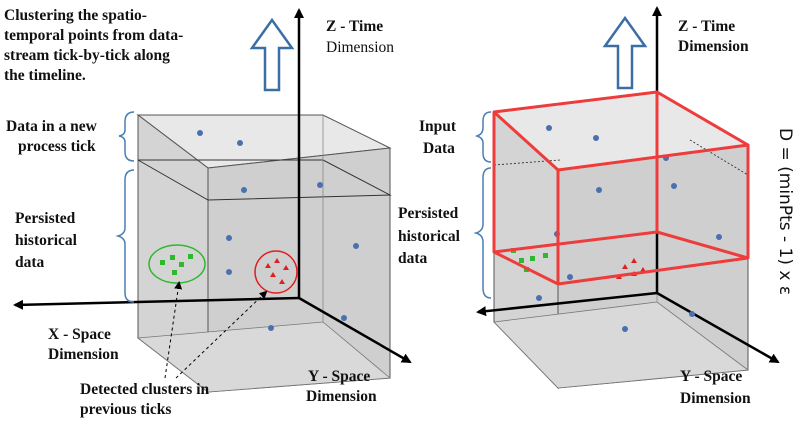 This screenshot has height=424, width=810. I want to click on left-new-tick-label: Data in a new, so click(52, 126).